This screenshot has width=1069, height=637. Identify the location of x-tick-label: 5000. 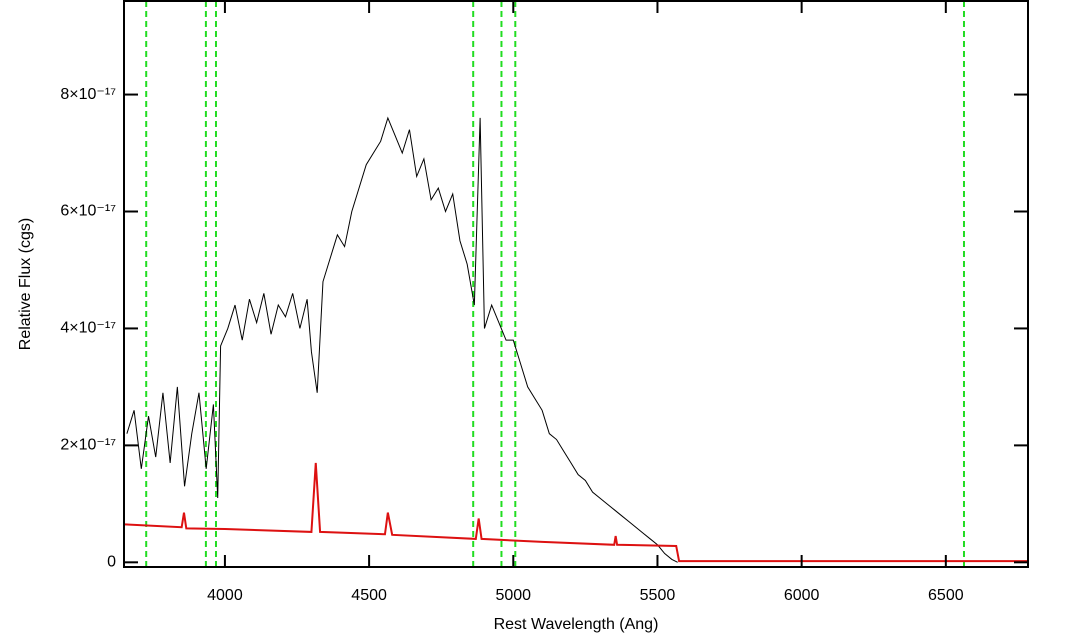
(513, 595).